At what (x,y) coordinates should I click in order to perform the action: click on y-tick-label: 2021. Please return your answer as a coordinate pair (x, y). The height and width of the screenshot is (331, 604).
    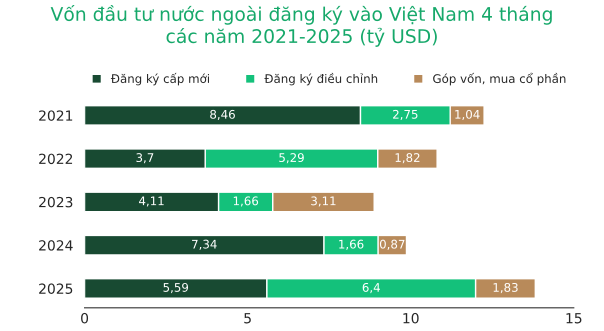
    Looking at the image, I should click on (55, 115).